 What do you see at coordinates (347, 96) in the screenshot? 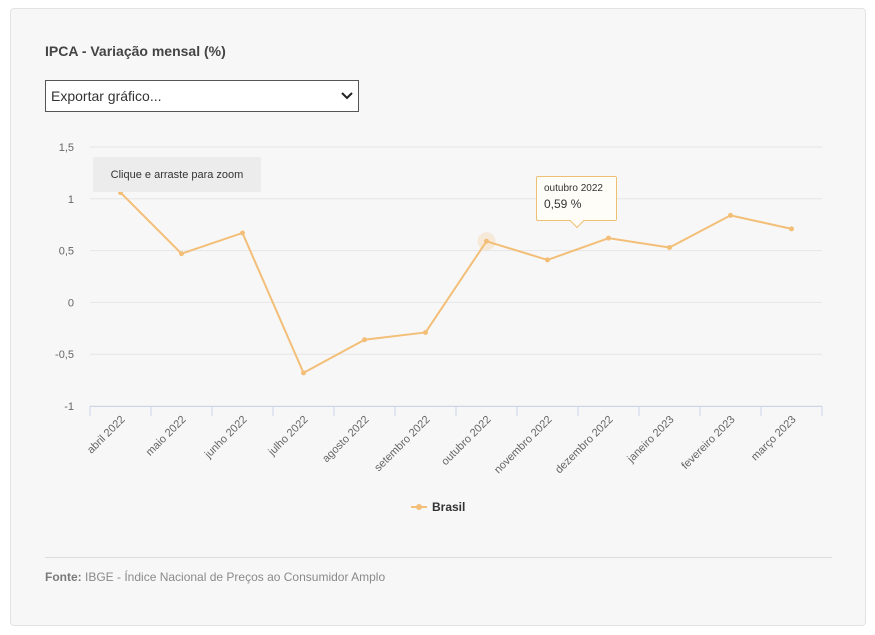
I see `chevron-down-icon` at bounding box center [347, 96].